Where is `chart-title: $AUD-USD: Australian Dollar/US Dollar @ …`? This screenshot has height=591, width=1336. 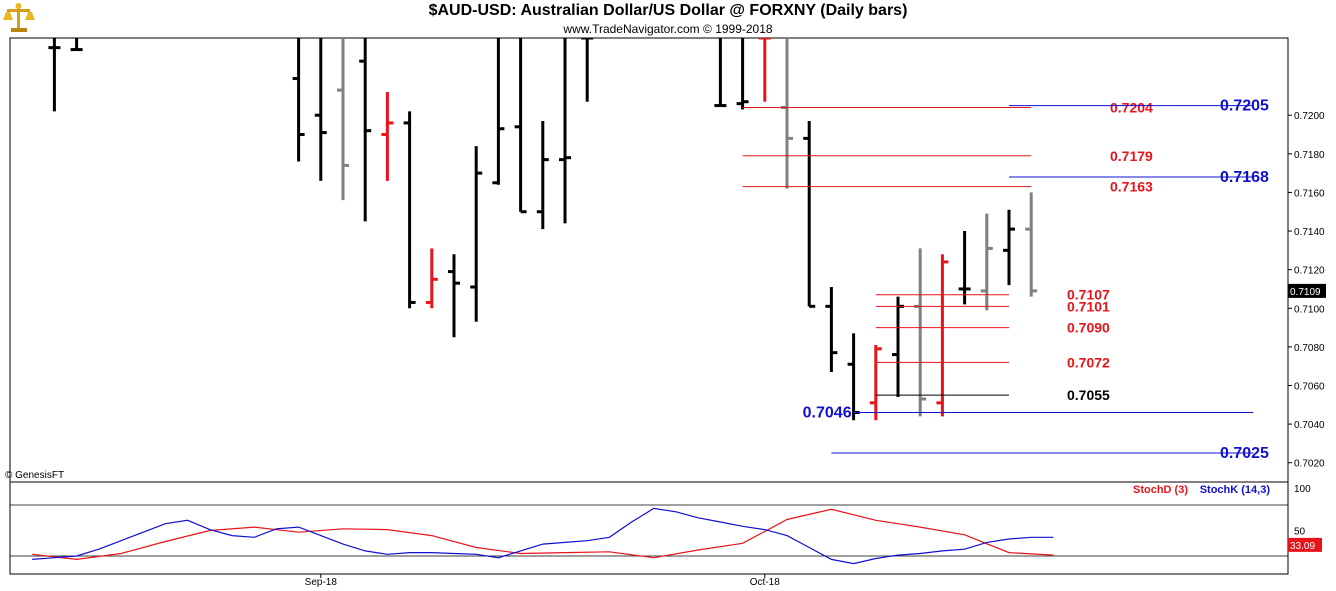 chart-title: $AUD-USD: Australian Dollar/US Dollar @ … is located at coordinates (668, 10).